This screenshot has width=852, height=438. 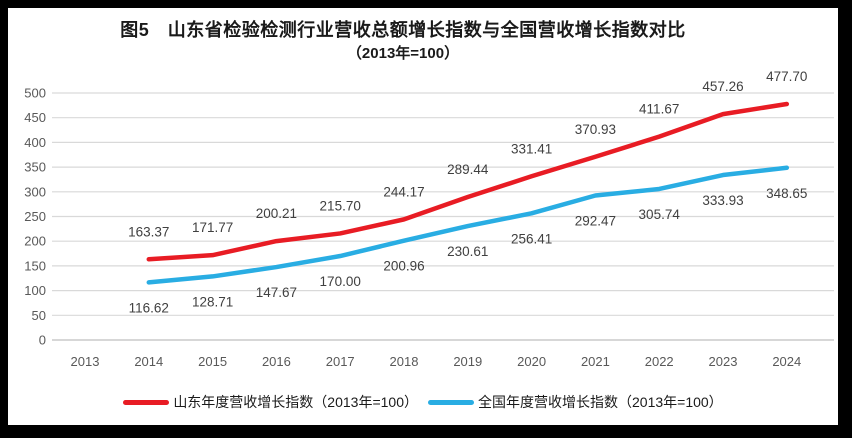 I want to click on x-tick-label: 2015, so click(x=212, y=361).